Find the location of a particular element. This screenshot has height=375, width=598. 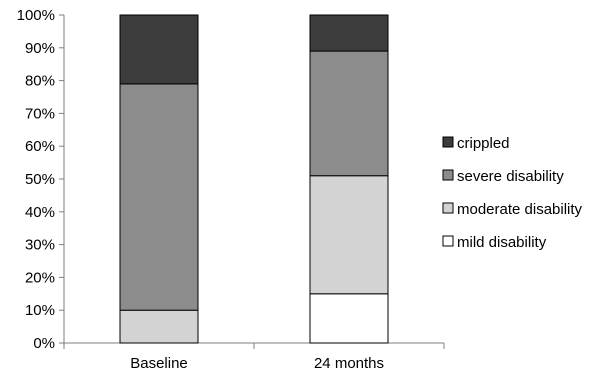

y-tick-label: 10% is located at coordinates (40, 310).